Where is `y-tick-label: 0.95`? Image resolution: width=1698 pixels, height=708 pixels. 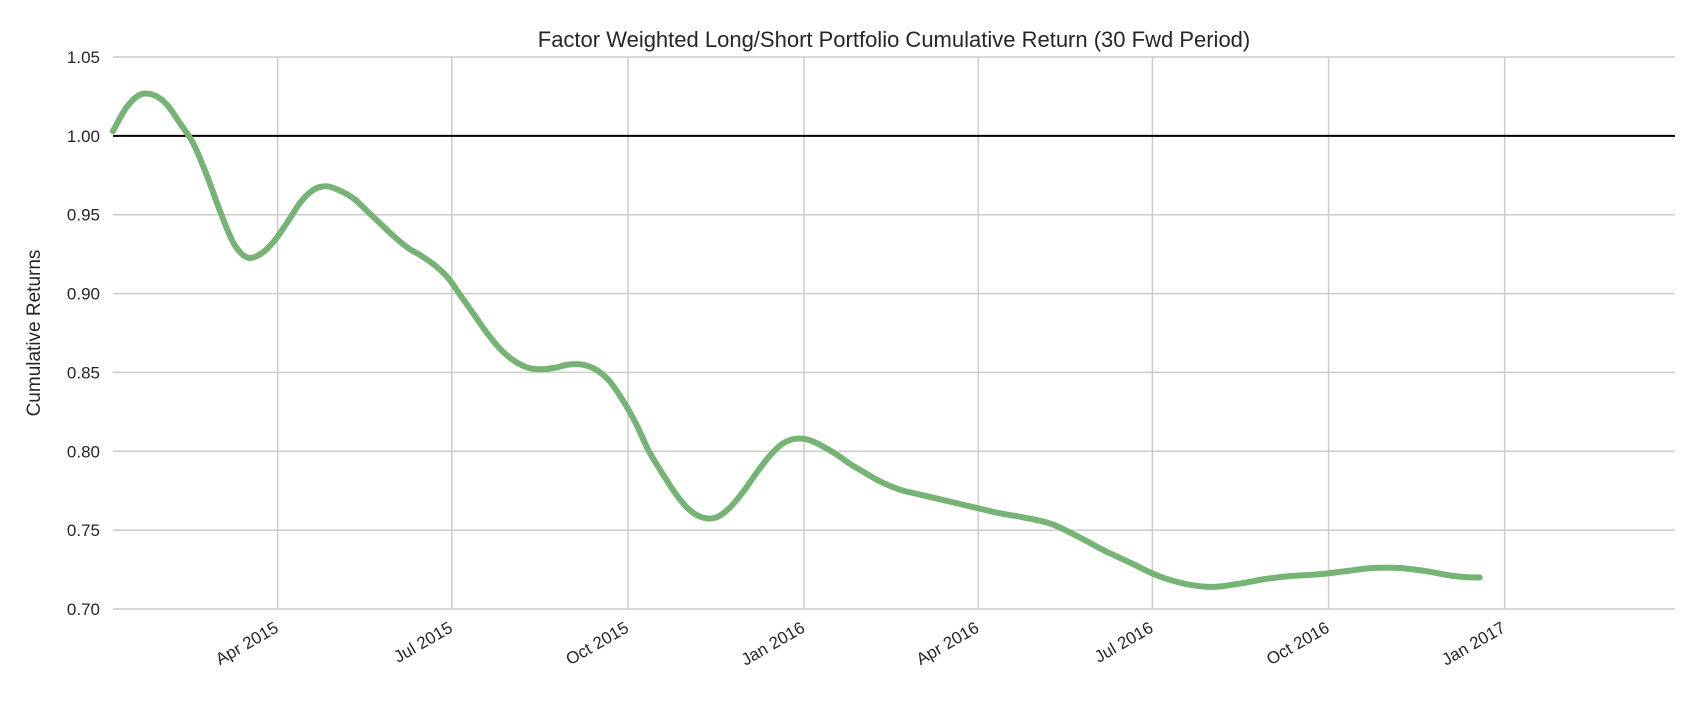
y-tick-label: 0.95 is located at coordinates (83, 215).